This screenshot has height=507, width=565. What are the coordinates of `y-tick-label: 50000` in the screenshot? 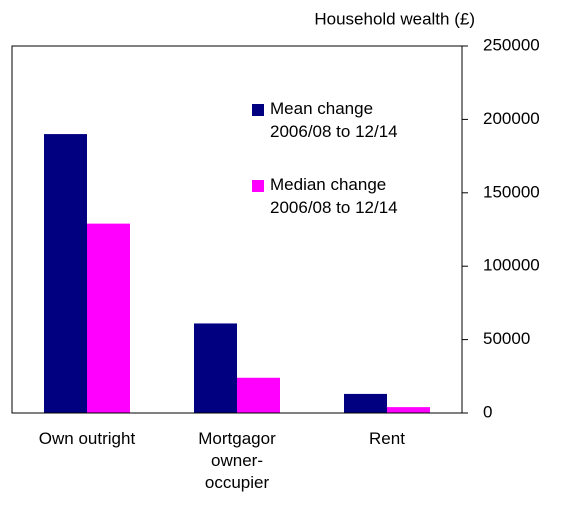 It's located at (506, 338).